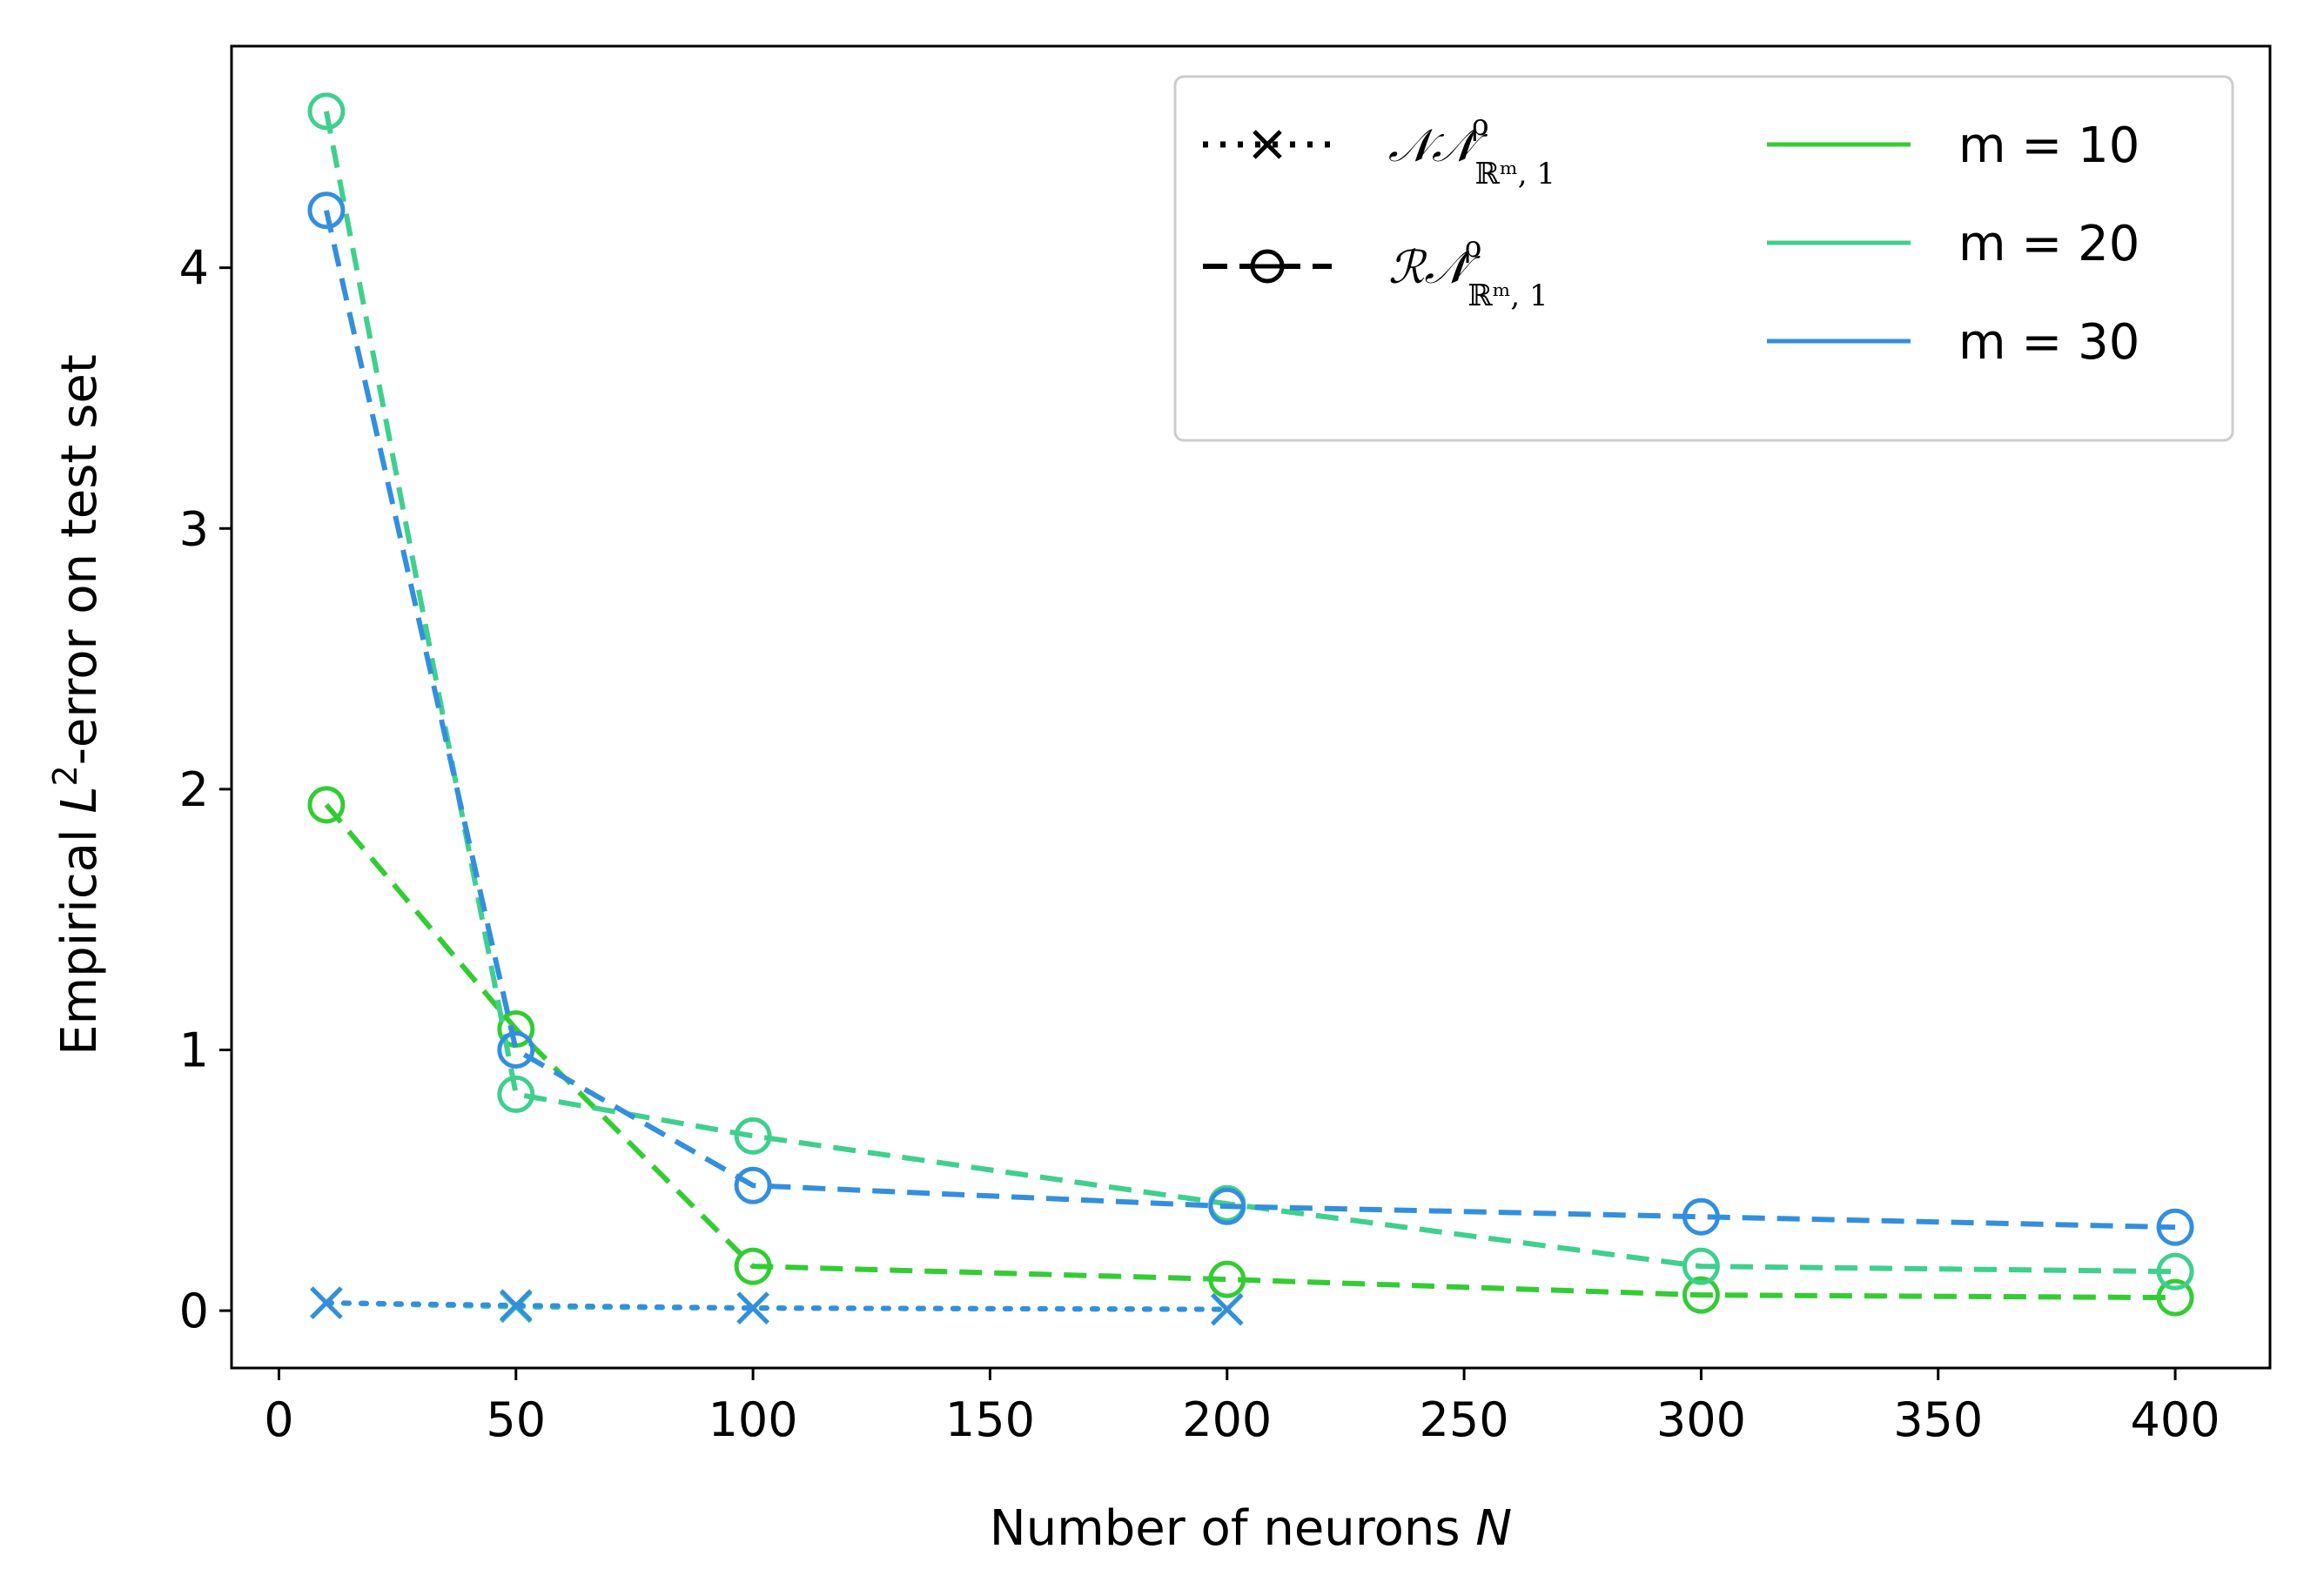 The width and height of the screenshot is (2297, 1596). I want to click on x-tick-label: 200, so click(1227, 1419).